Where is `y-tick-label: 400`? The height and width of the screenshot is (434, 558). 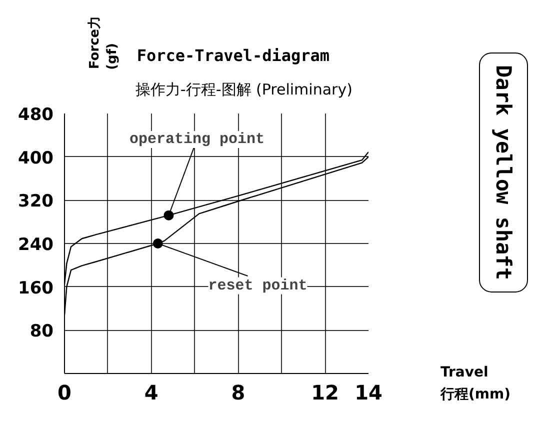 y-tick-label: 400 is located at coordinates (36, 158).